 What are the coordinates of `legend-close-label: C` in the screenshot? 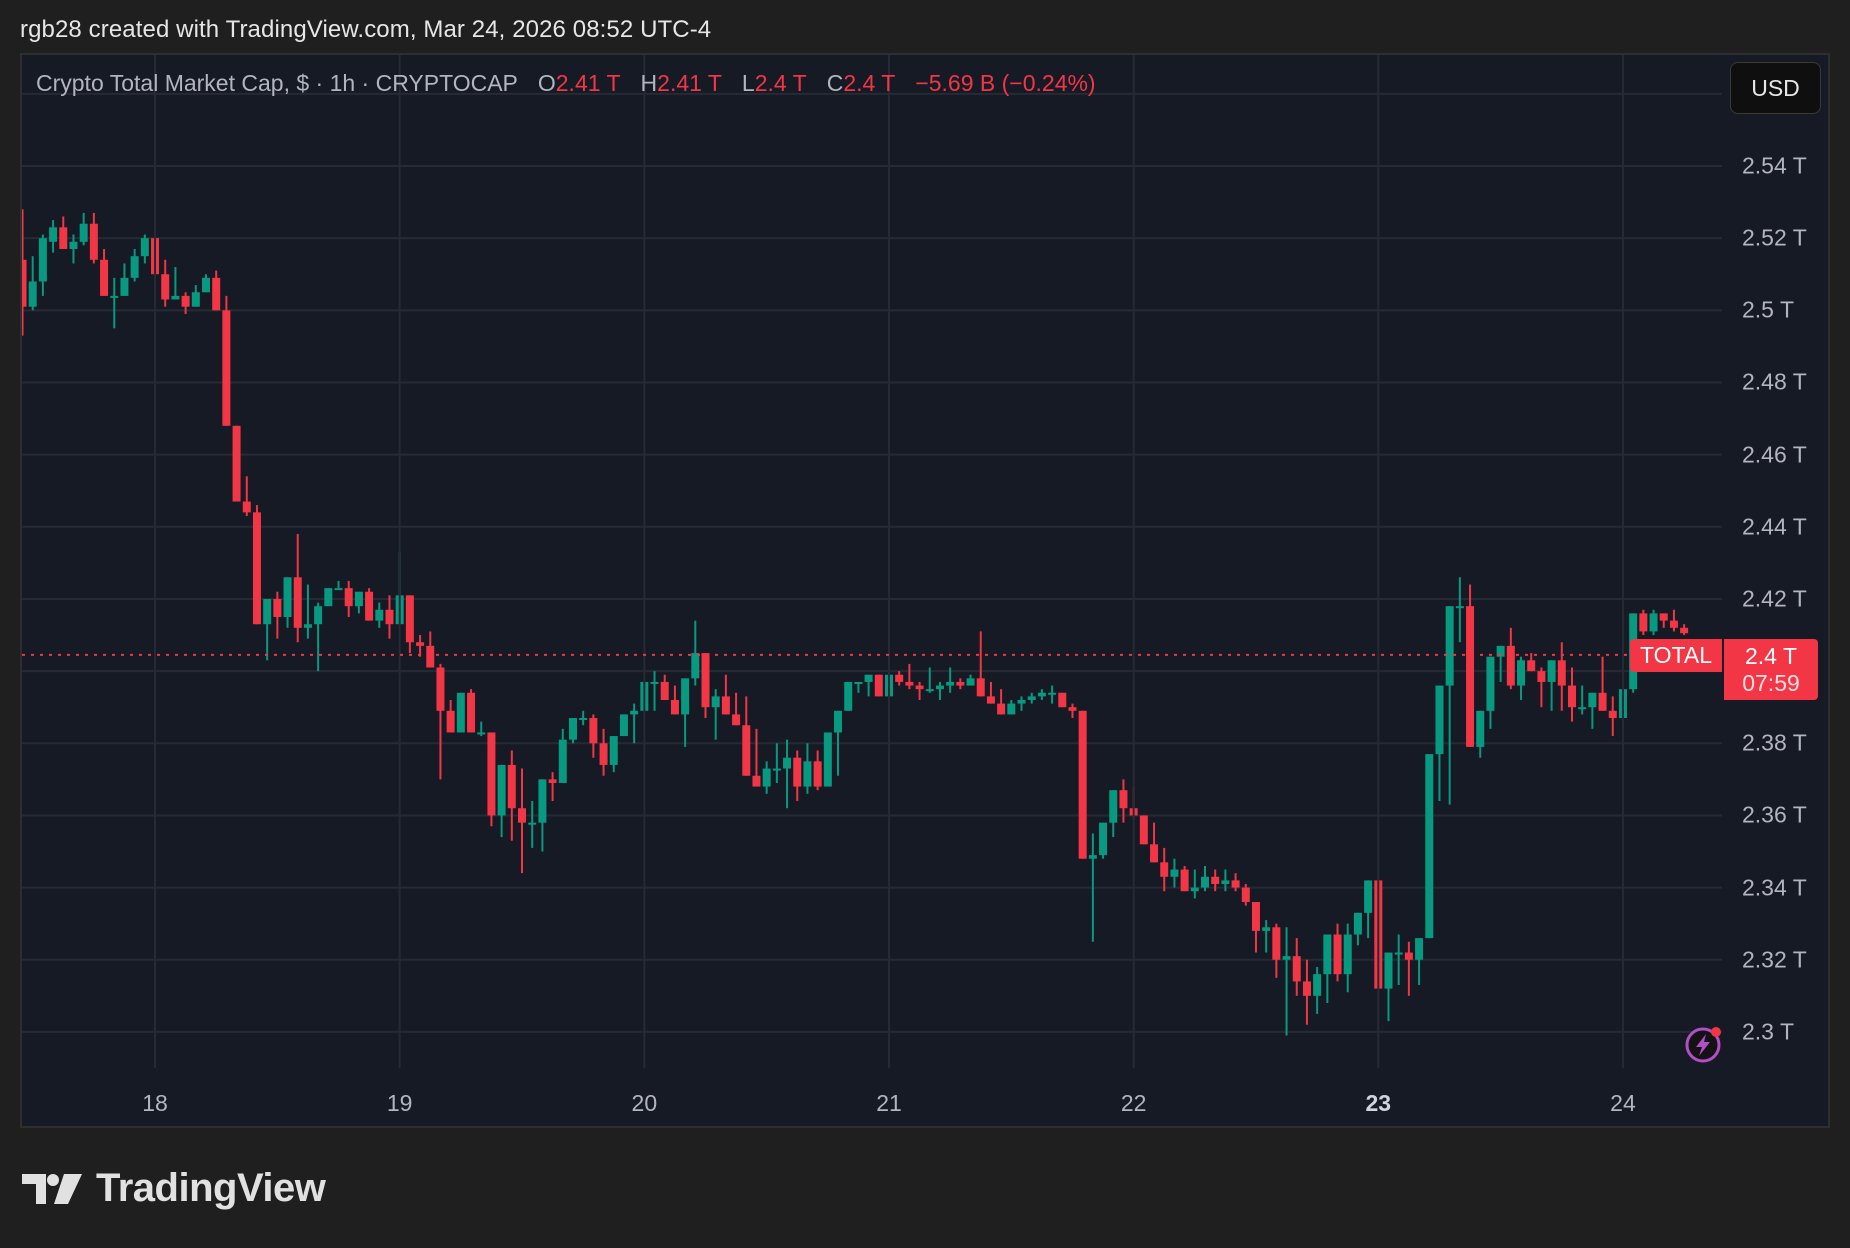 It's located at (835, 83).